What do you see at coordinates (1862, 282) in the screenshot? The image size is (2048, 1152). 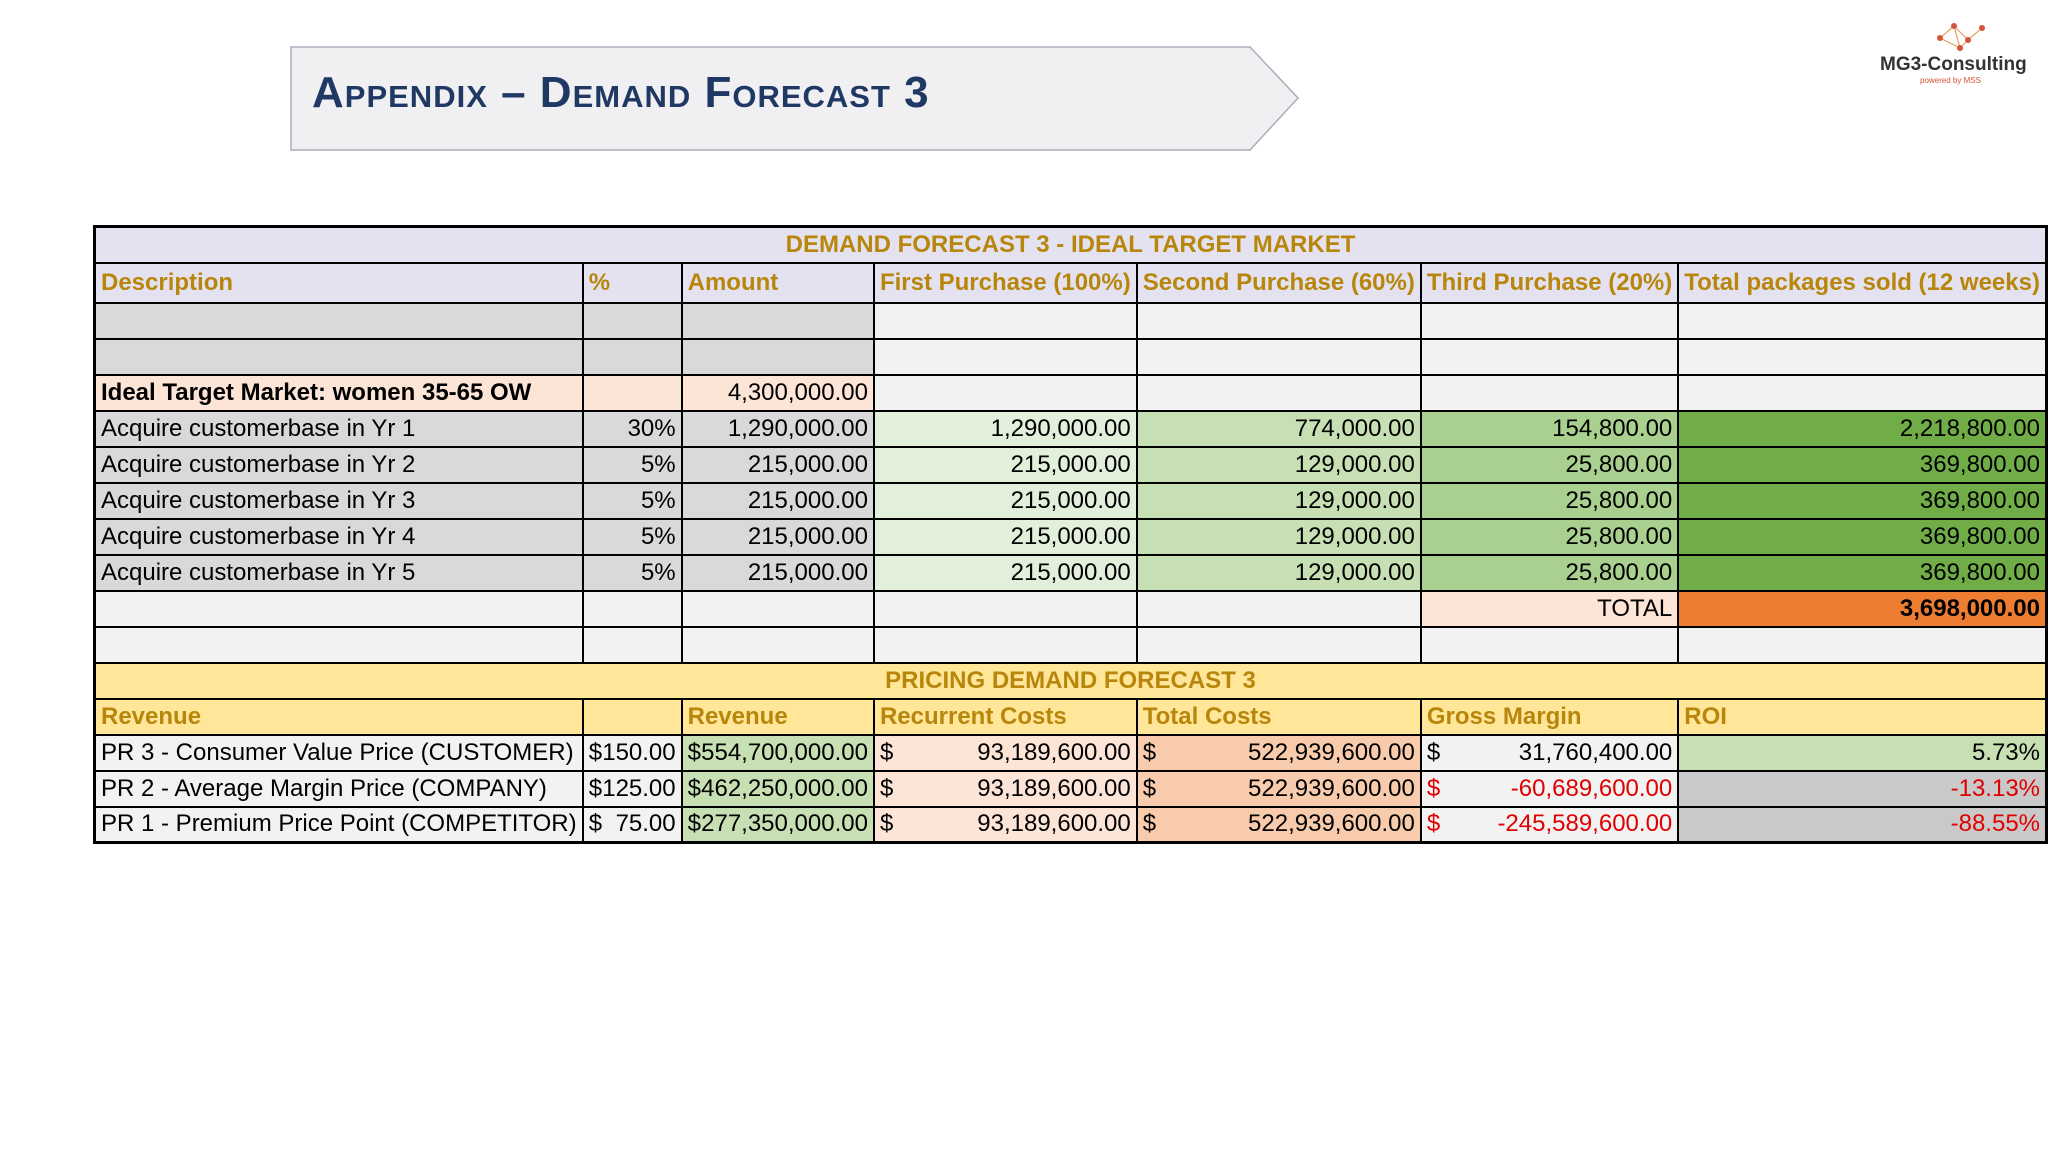 I see `col-header-total-packages: Total packages sold (12 weeks)` at bounding box center [1862, 282].